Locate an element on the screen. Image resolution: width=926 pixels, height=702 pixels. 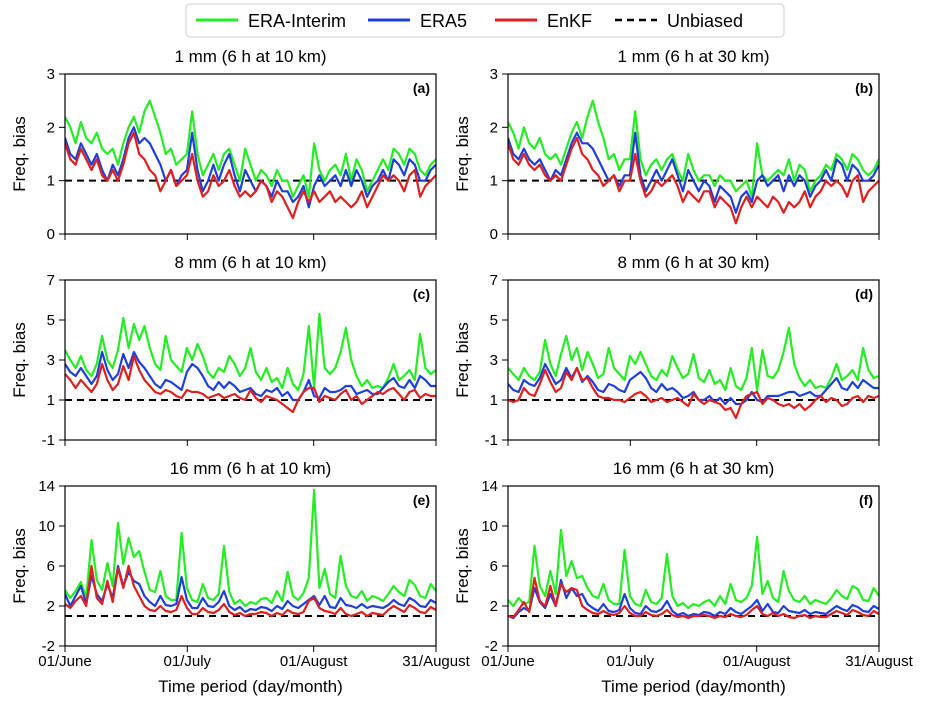
panel-b: 1 mm (6 h at 30 km) Freq. bias 0 1 2 3 (b) is located at coordinates (666, 145).